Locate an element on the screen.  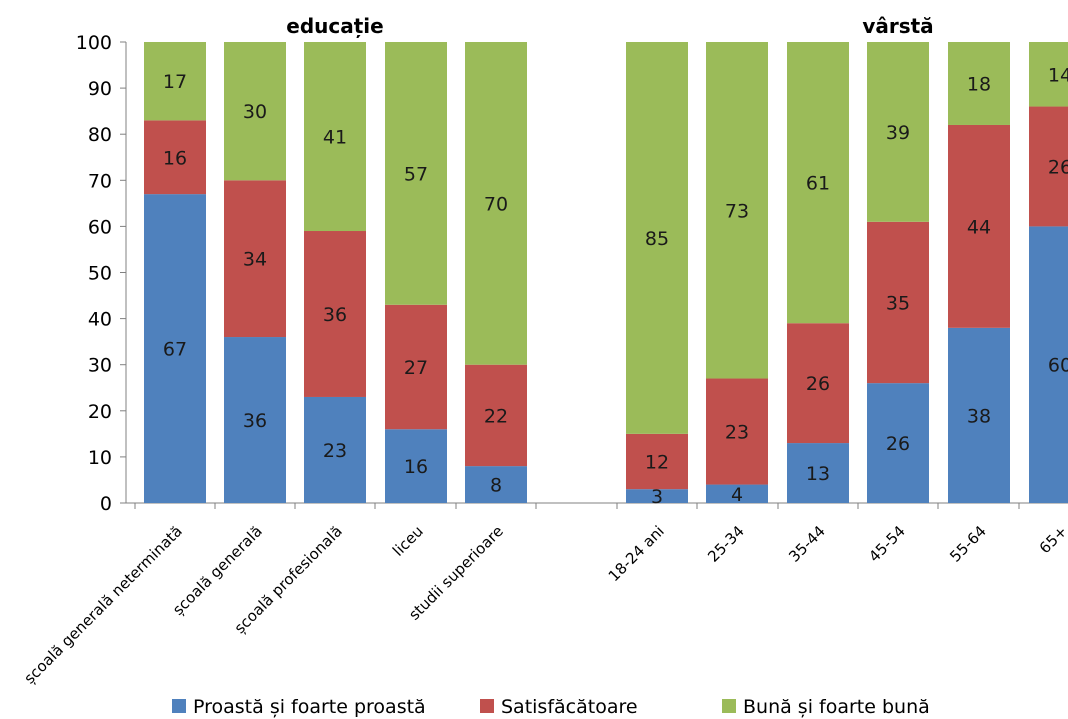
y-tick-label: 50 is located at coordinates (100, 274).